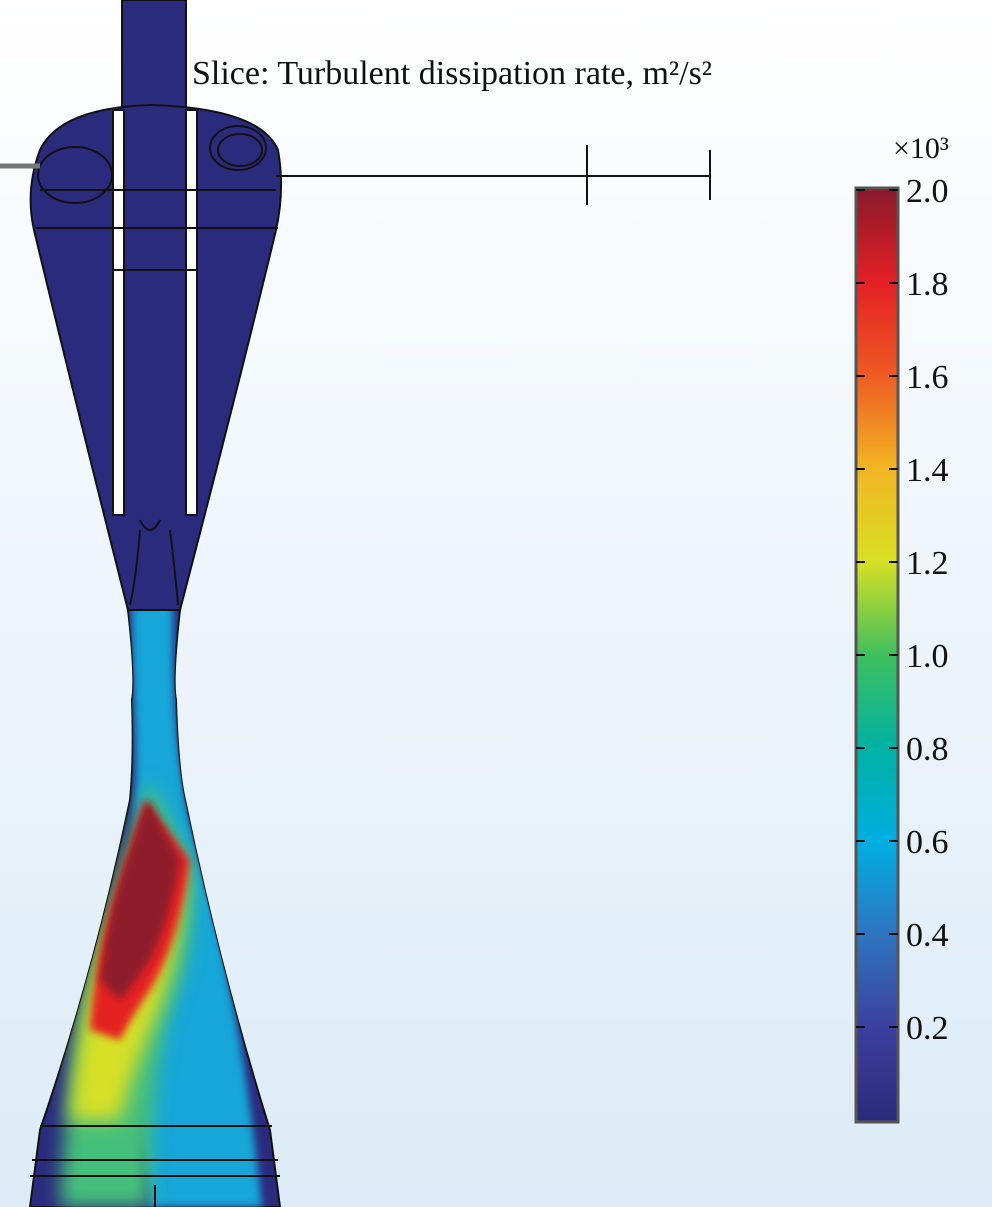 This screenshot has width=992, height=1207. I want to click on tick-label: 0.4, so click(927, 935).